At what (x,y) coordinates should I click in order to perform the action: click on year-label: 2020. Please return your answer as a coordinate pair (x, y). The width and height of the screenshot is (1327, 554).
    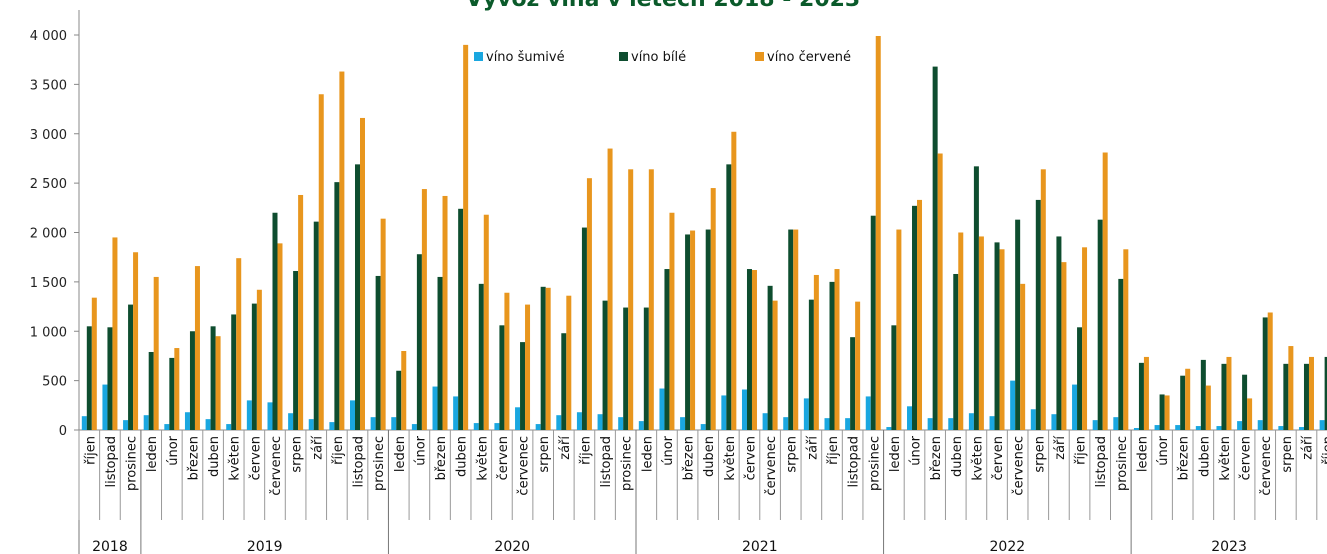
    Looking at the image, I should click on (512, 546).